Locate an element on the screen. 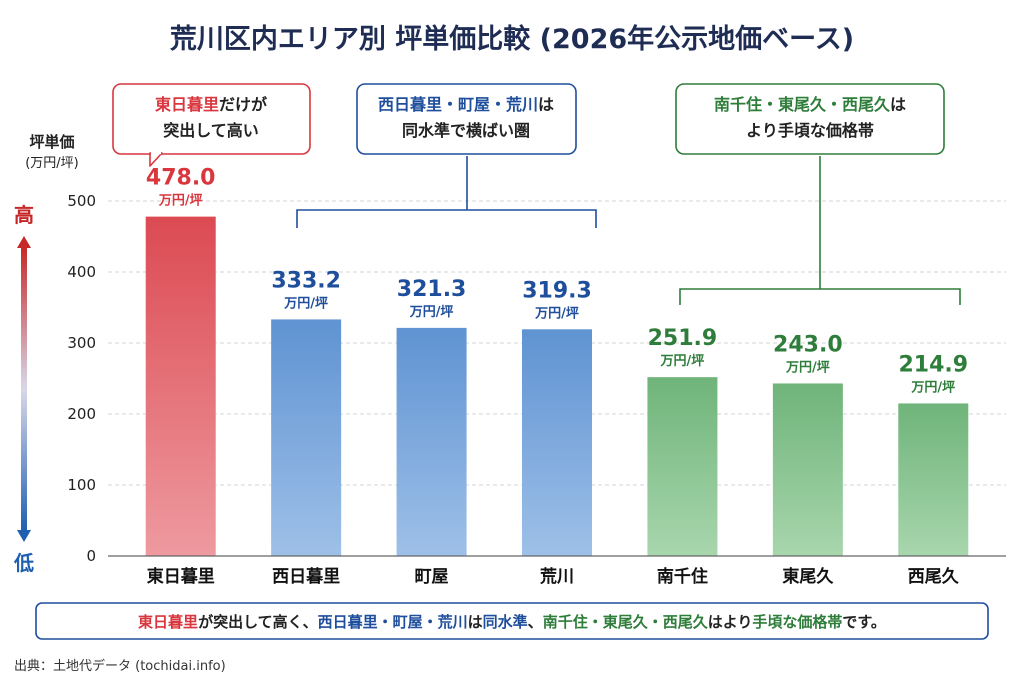 This screenshot has height=683, width=1024. y-tick-label: 500 is located at coordinates (81, 201).